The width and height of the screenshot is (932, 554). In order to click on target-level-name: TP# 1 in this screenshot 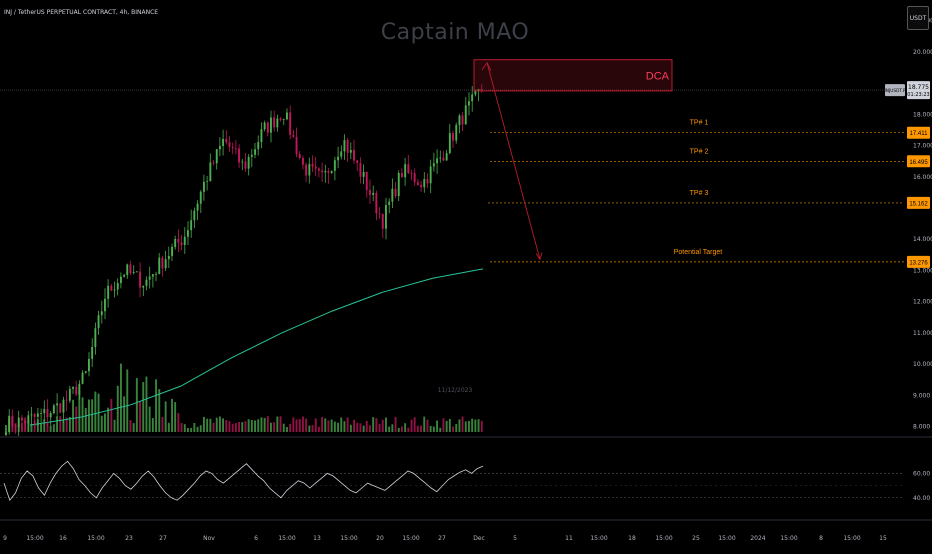, I will do `click(699, 123)`.